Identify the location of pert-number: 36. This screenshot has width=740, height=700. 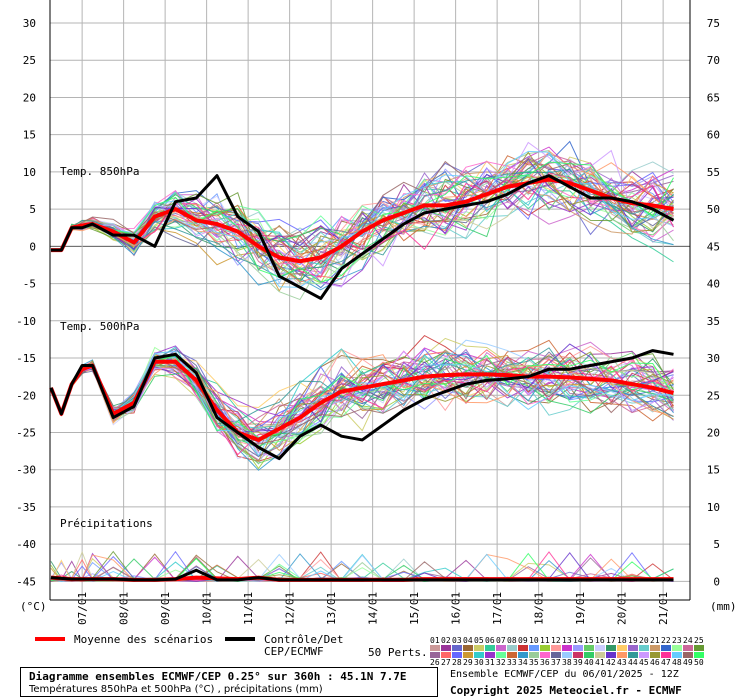
(545, 661).